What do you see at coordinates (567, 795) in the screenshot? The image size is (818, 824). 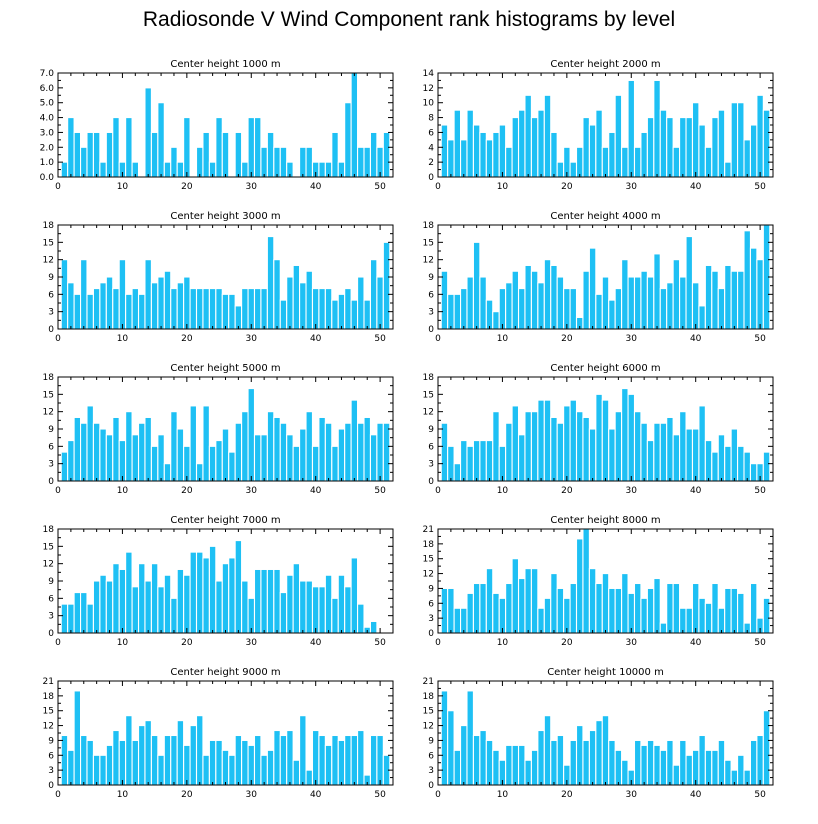 I see `x-tick-label: 20` at bounding box center [567, 795].